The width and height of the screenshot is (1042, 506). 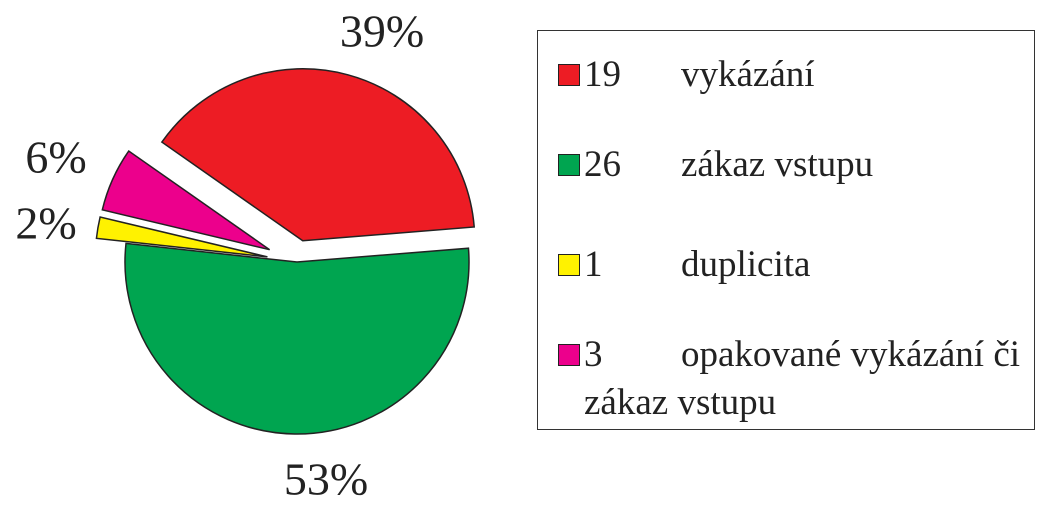 I want to click on slice-label: 2%, so click(x=45, y=223).